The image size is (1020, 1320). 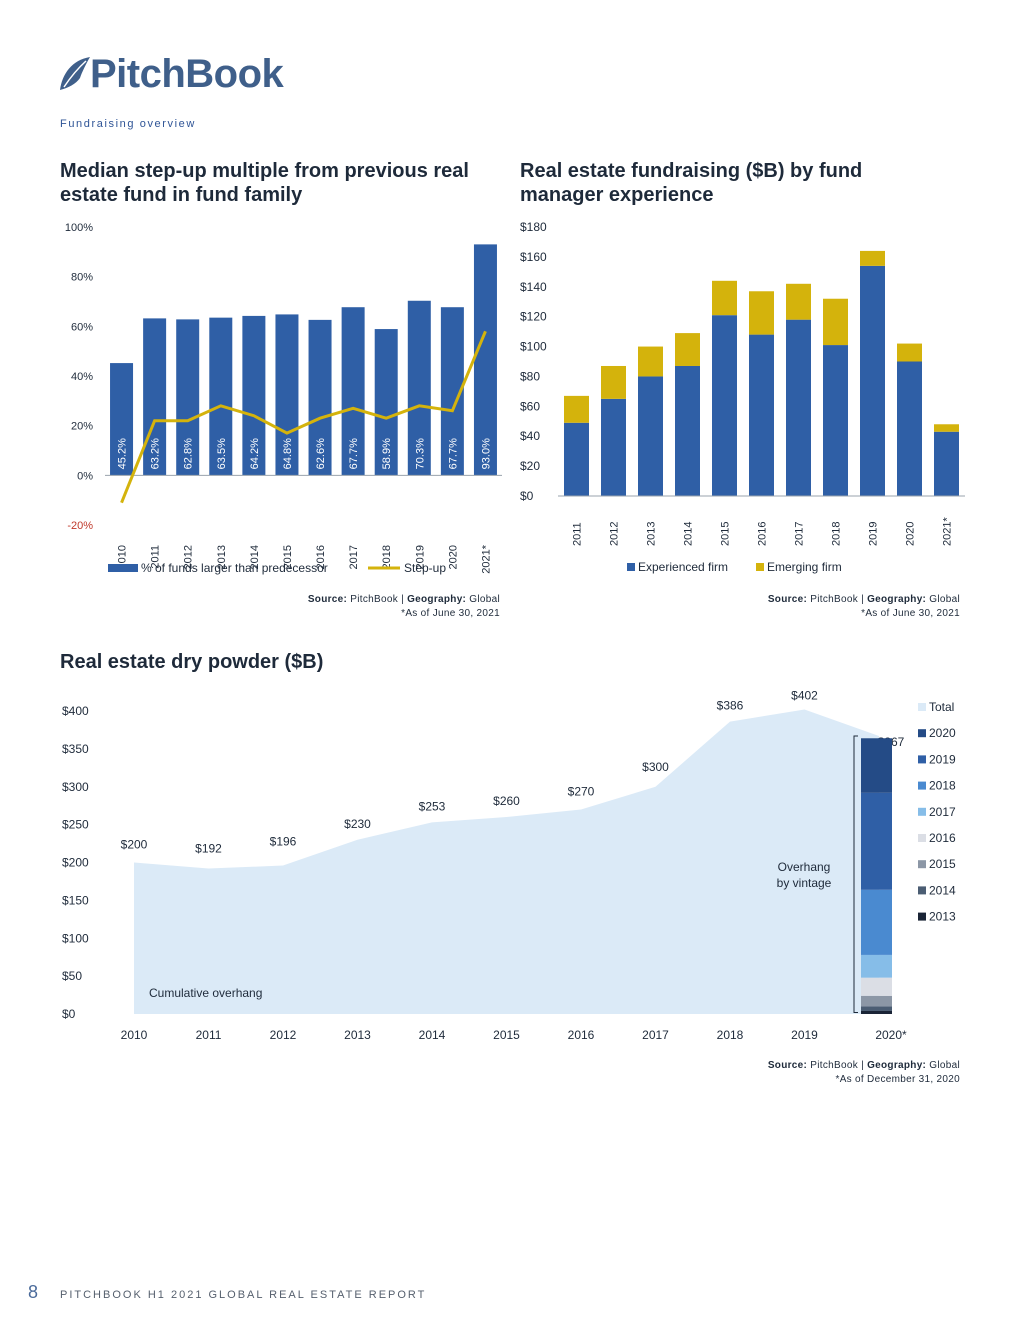 What do you see at coordinates (683, 567) in the screenshot?
I see `legend-label: Experienced firm` at bounding box center [683, 567].